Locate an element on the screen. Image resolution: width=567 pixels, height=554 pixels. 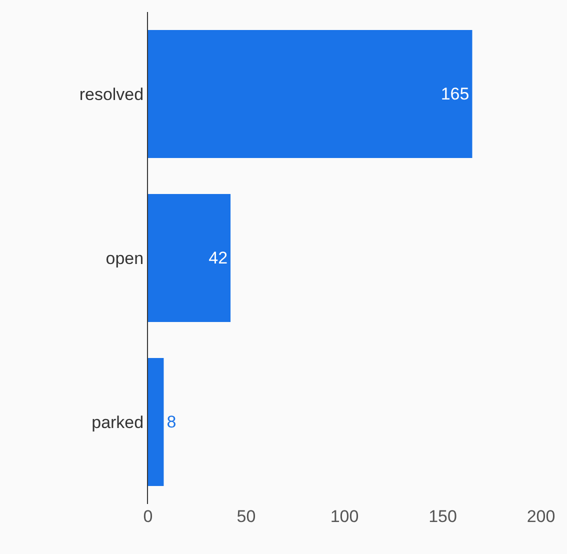
x-tick-label: 100 is located at coordinates (344, 516).